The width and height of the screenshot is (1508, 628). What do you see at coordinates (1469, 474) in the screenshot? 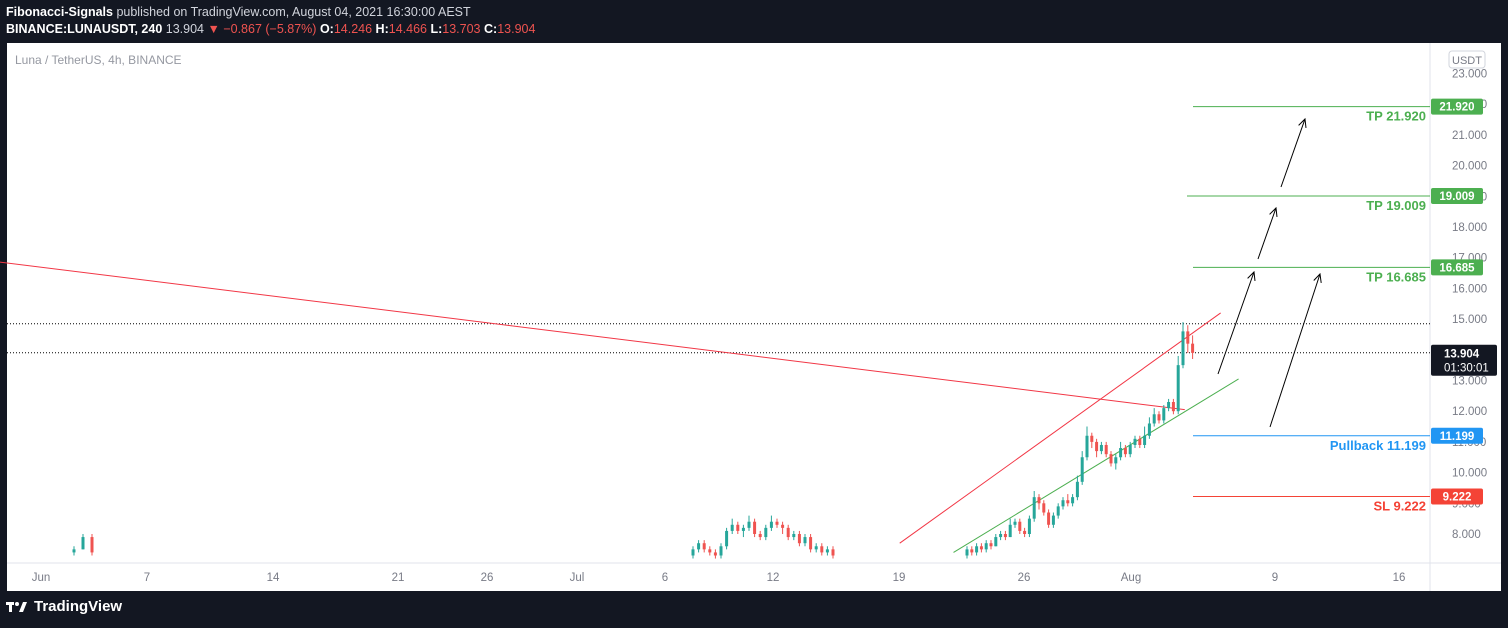
I see `y-tick-label: 10.000` at bounding box center [1469, 474].